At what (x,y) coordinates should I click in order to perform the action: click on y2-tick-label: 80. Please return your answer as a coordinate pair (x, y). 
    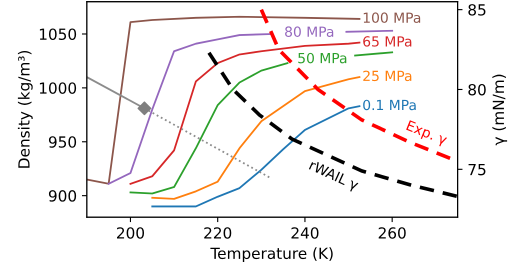
    Looking at the image, I should click on (477, 90).